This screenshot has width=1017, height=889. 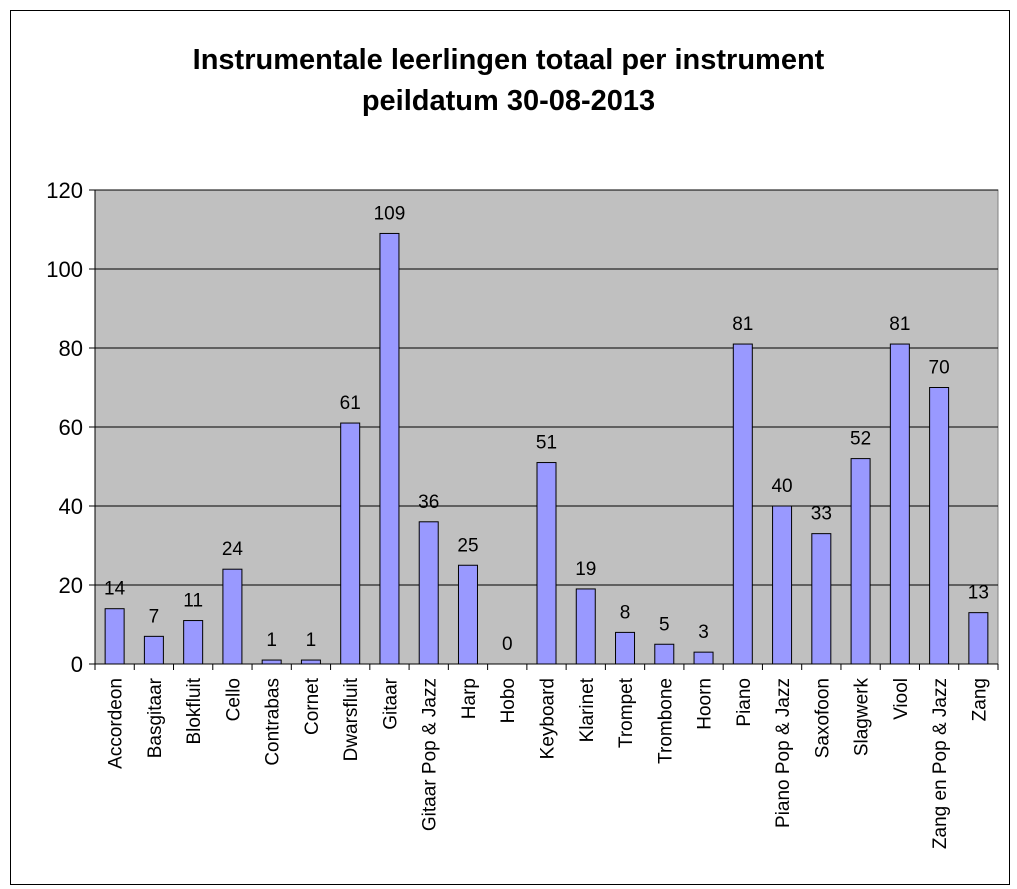 What do you see at coordinates (939, 526) in the screenshot?
I see `bar-zang-en-pop-jazz` at bounding box center [939, 526].